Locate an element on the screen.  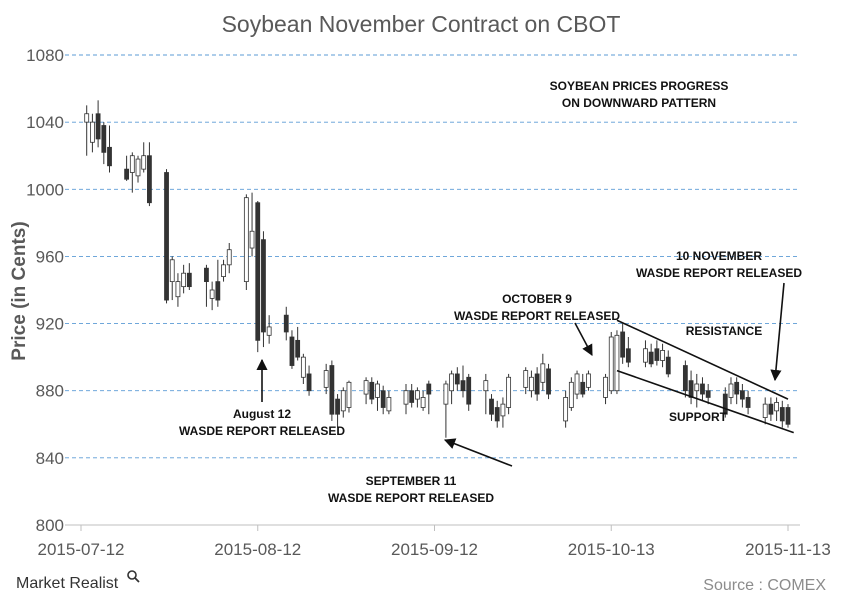
trendlines is located at coordinates (705, 376).